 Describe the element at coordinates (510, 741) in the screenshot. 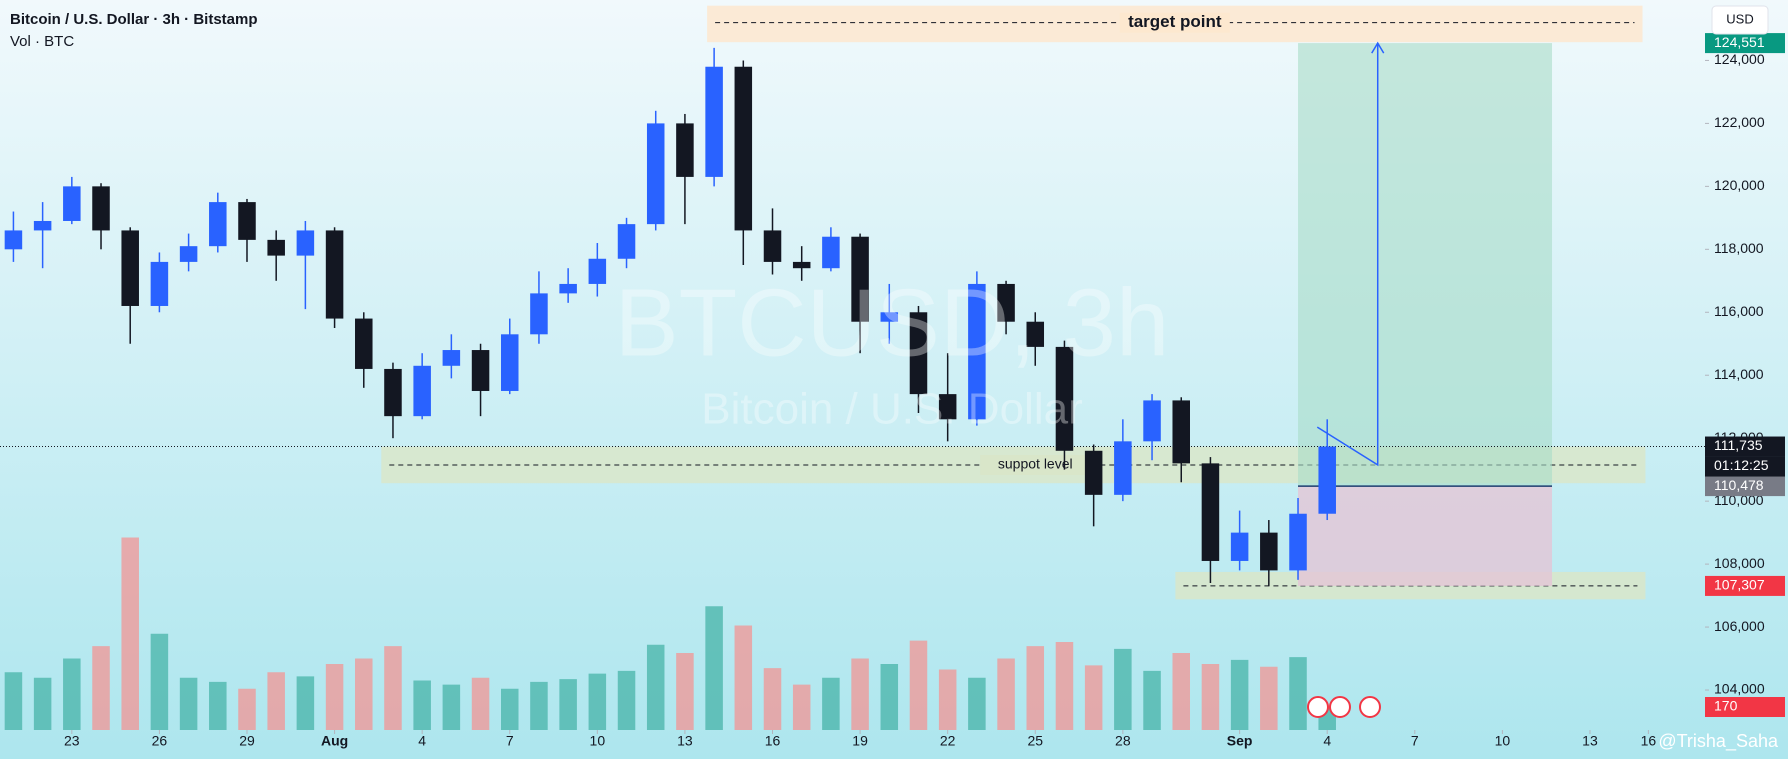

I see `x-tick-label: 7` at that location.